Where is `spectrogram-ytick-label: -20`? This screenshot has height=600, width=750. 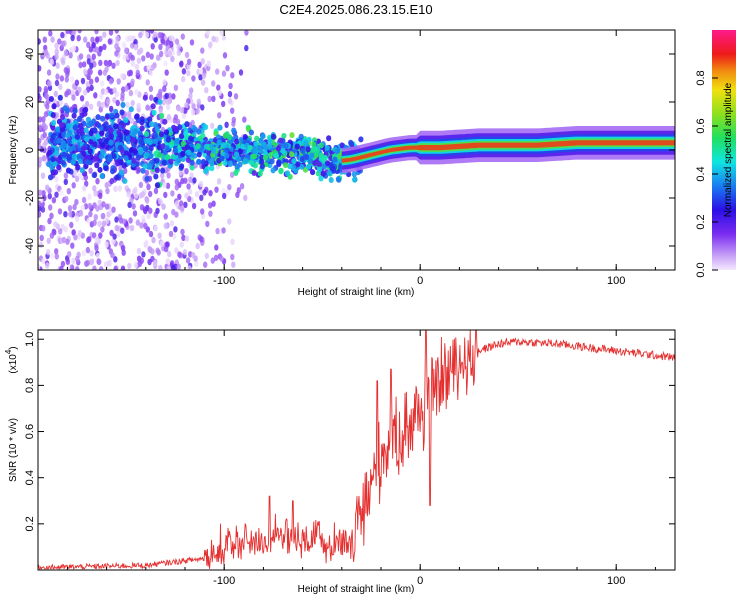 spectrogram-ytick-label: -20 is located at coordinates (30, 198).